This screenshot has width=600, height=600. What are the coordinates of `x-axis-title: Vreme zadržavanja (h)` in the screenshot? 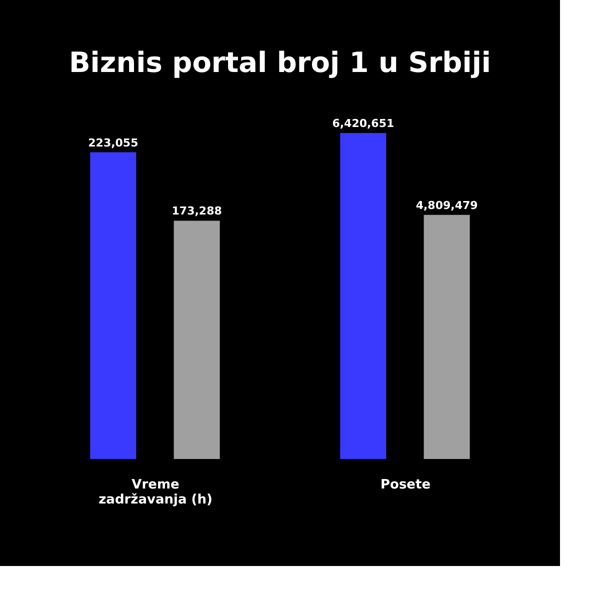 It's located at (155, 493).